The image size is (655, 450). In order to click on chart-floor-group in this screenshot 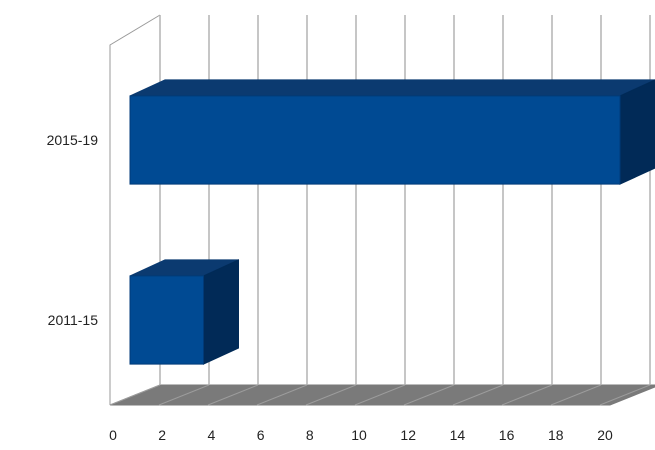, I will do `click(382, 395)`.